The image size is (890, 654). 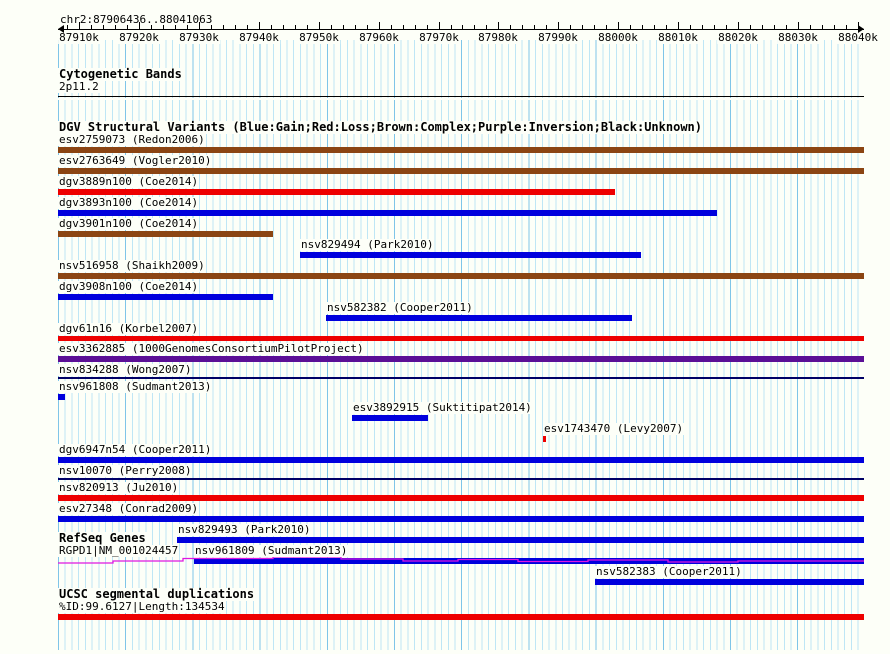 What do you see at coordinates (678, 37) in the screenshot?
I see `ruler-tick-label: 88010k` at bounding box center [678, 37].